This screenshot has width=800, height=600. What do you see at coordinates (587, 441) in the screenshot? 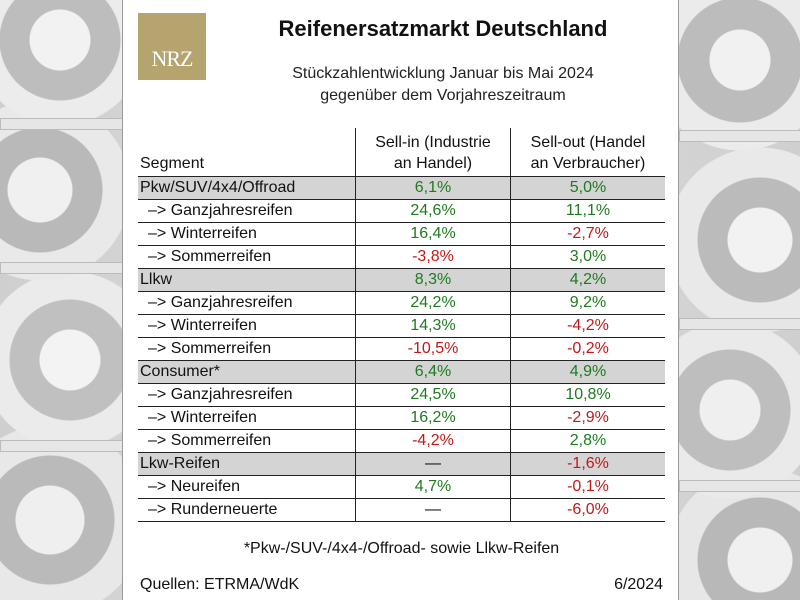
I see `sell-out-value: 2,8%` at bounding box center [587, 441].